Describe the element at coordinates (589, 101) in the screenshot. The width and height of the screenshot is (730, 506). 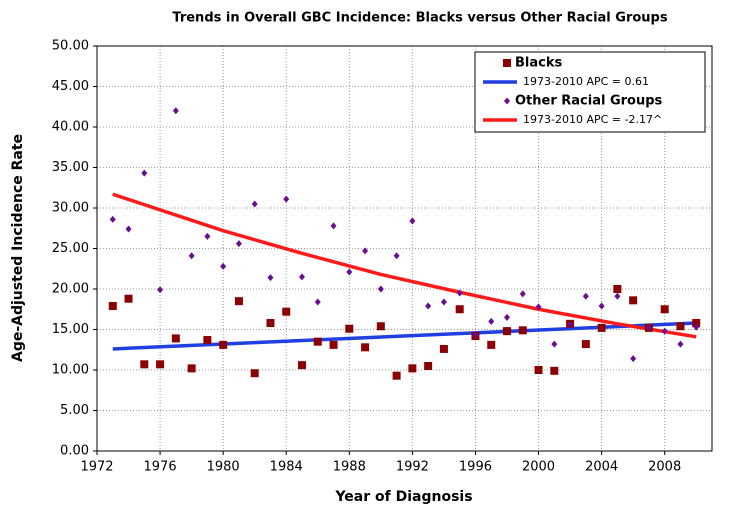
I see `legend-label: Other Racial Groups` at that location.